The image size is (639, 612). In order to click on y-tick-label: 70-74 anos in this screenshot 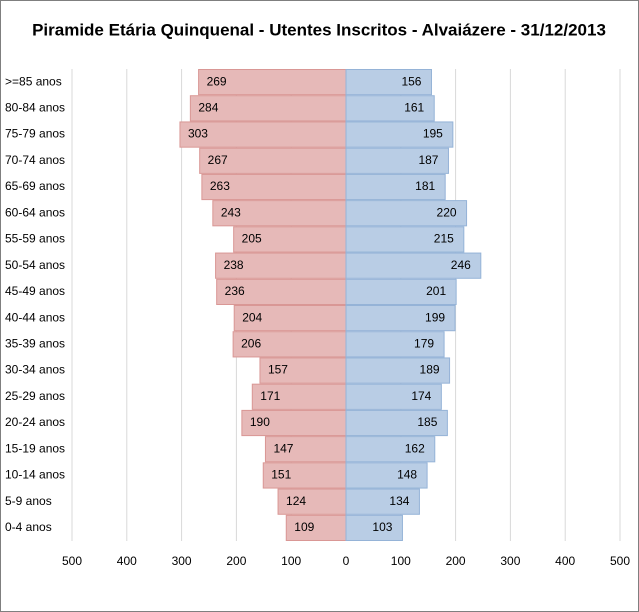, I will do `click(35, 160)`.